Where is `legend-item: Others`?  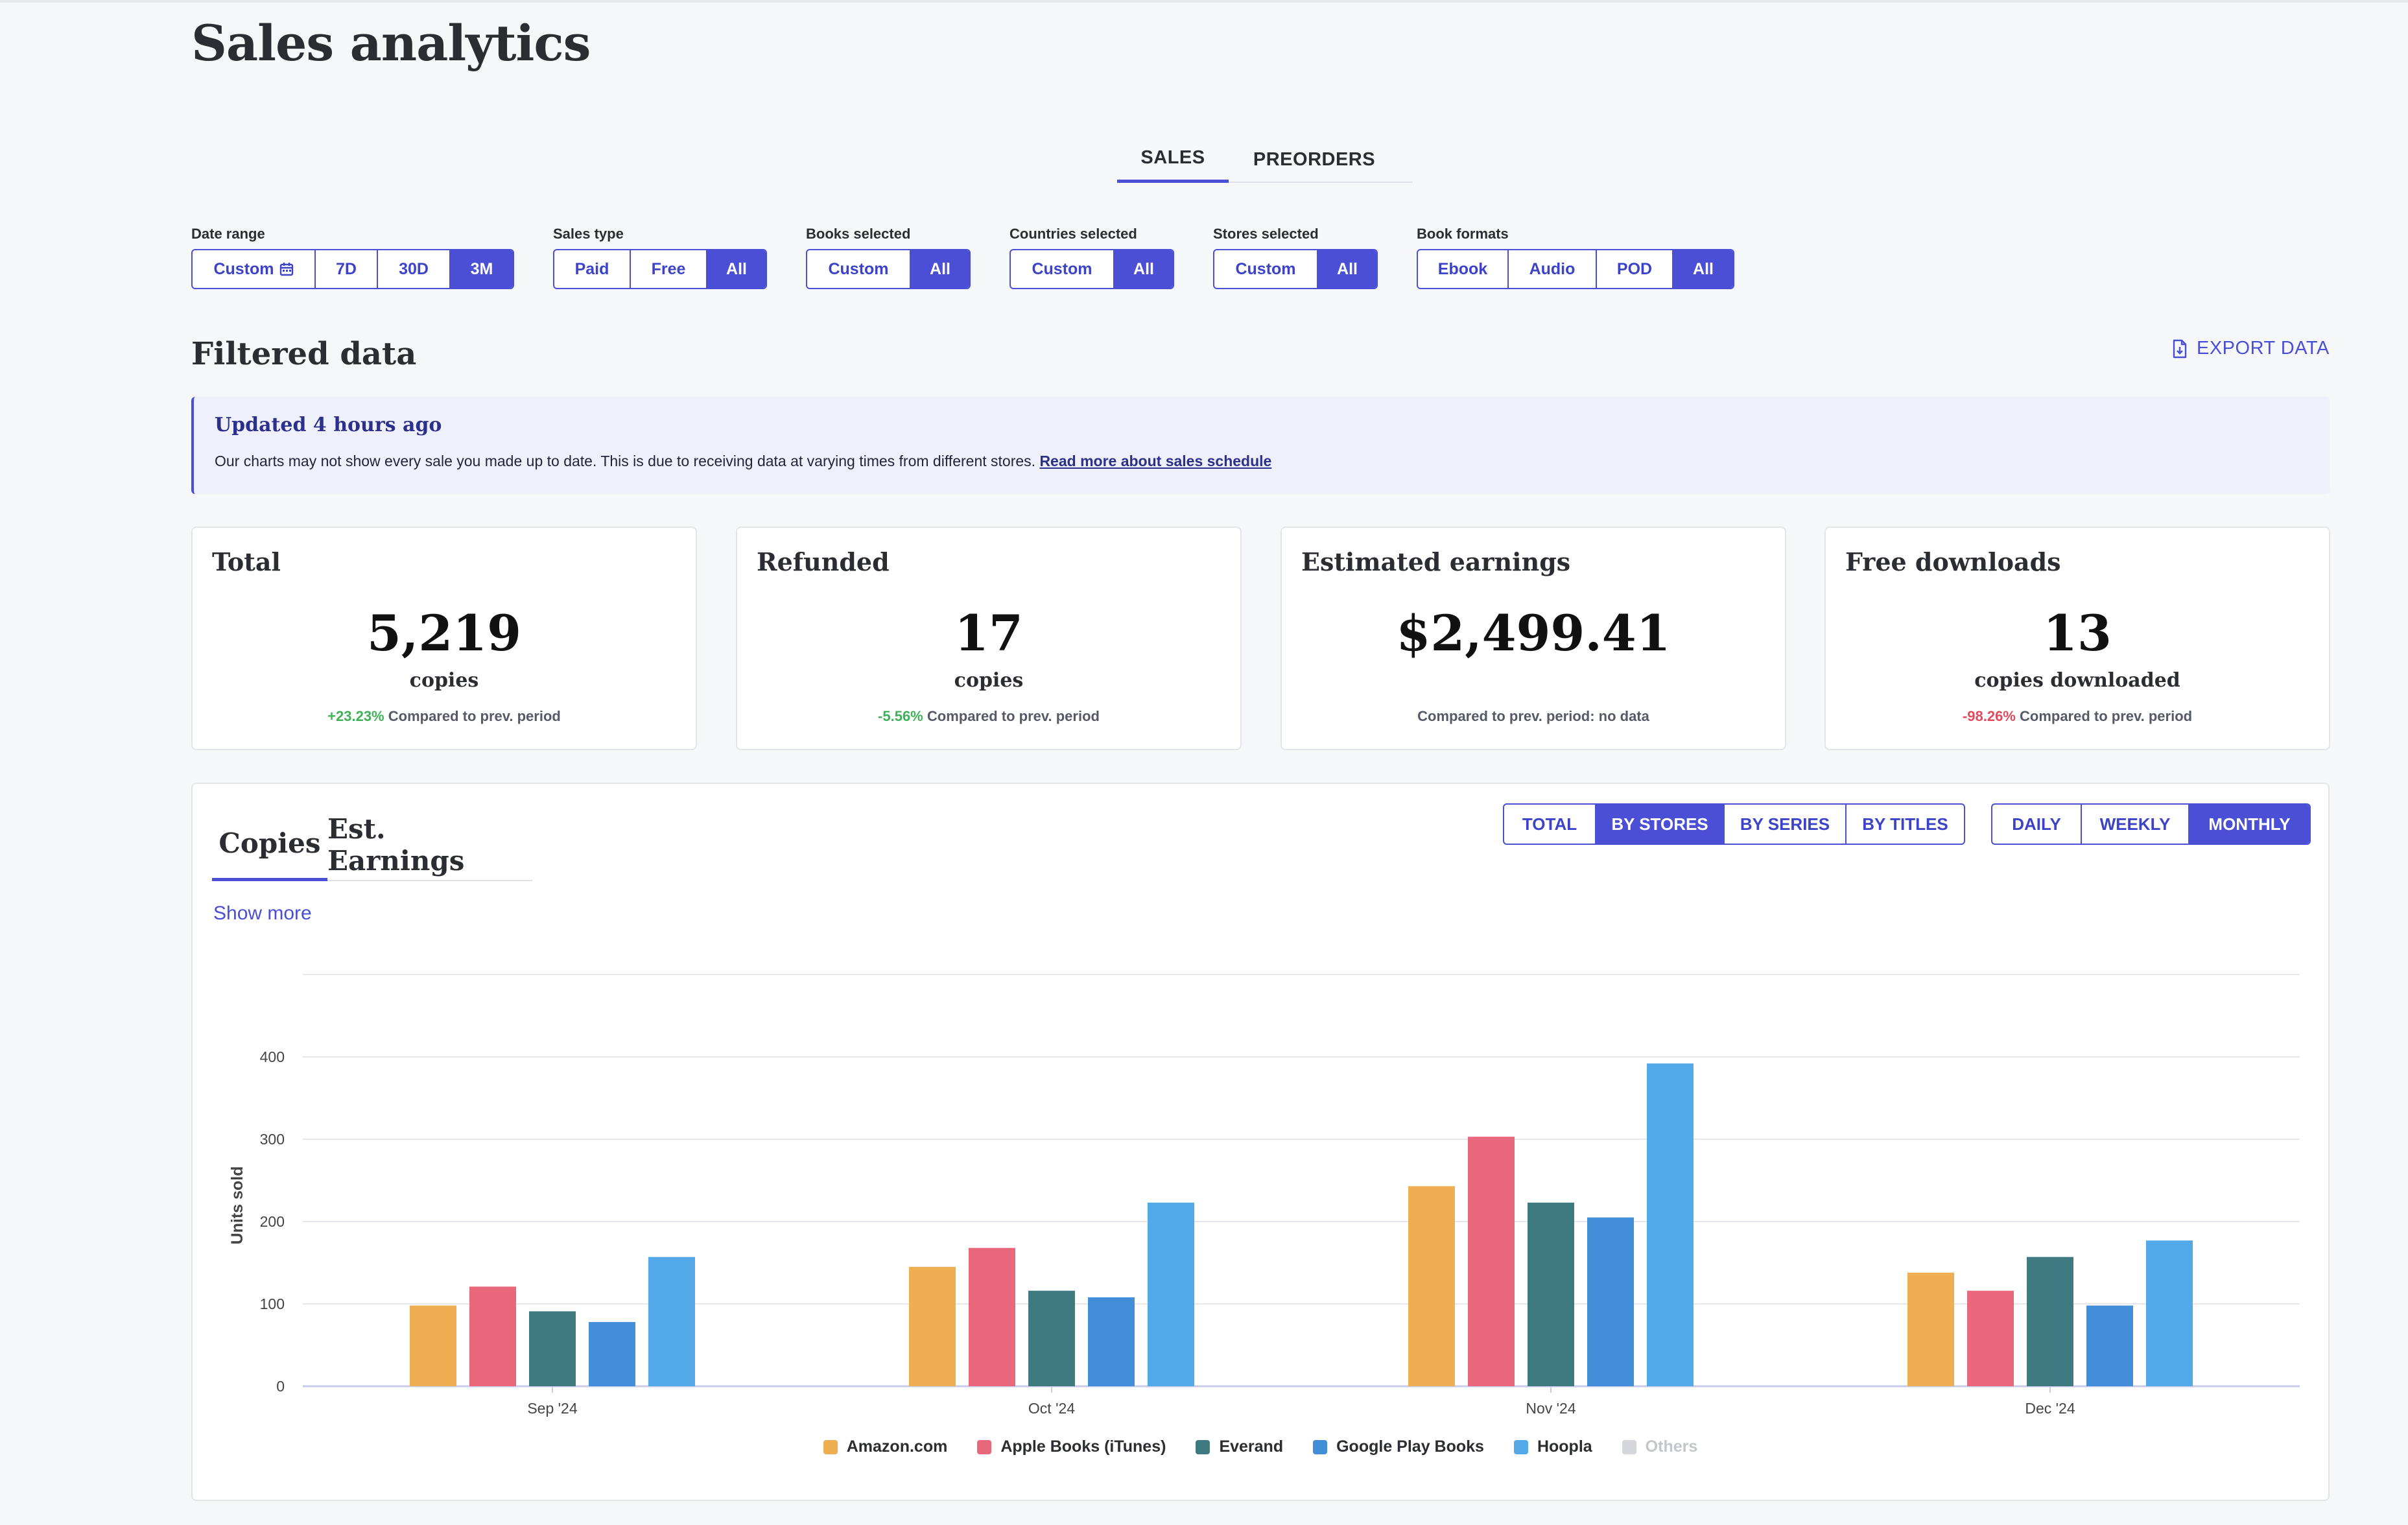 legend-item: Others is located at coordinates (1660, 1447).